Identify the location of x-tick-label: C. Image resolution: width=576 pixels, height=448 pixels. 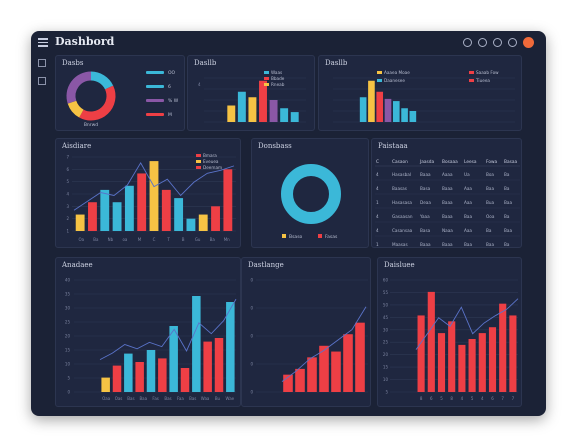
(154, 239).